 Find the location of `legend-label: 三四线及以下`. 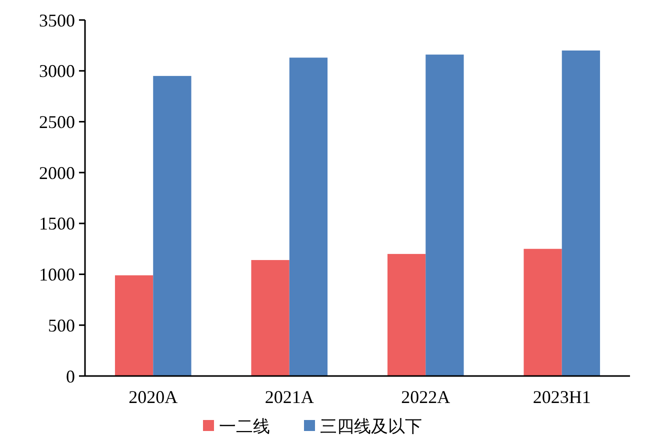

legend-label: 三四线及以下 is located at coordinates (371, 426).